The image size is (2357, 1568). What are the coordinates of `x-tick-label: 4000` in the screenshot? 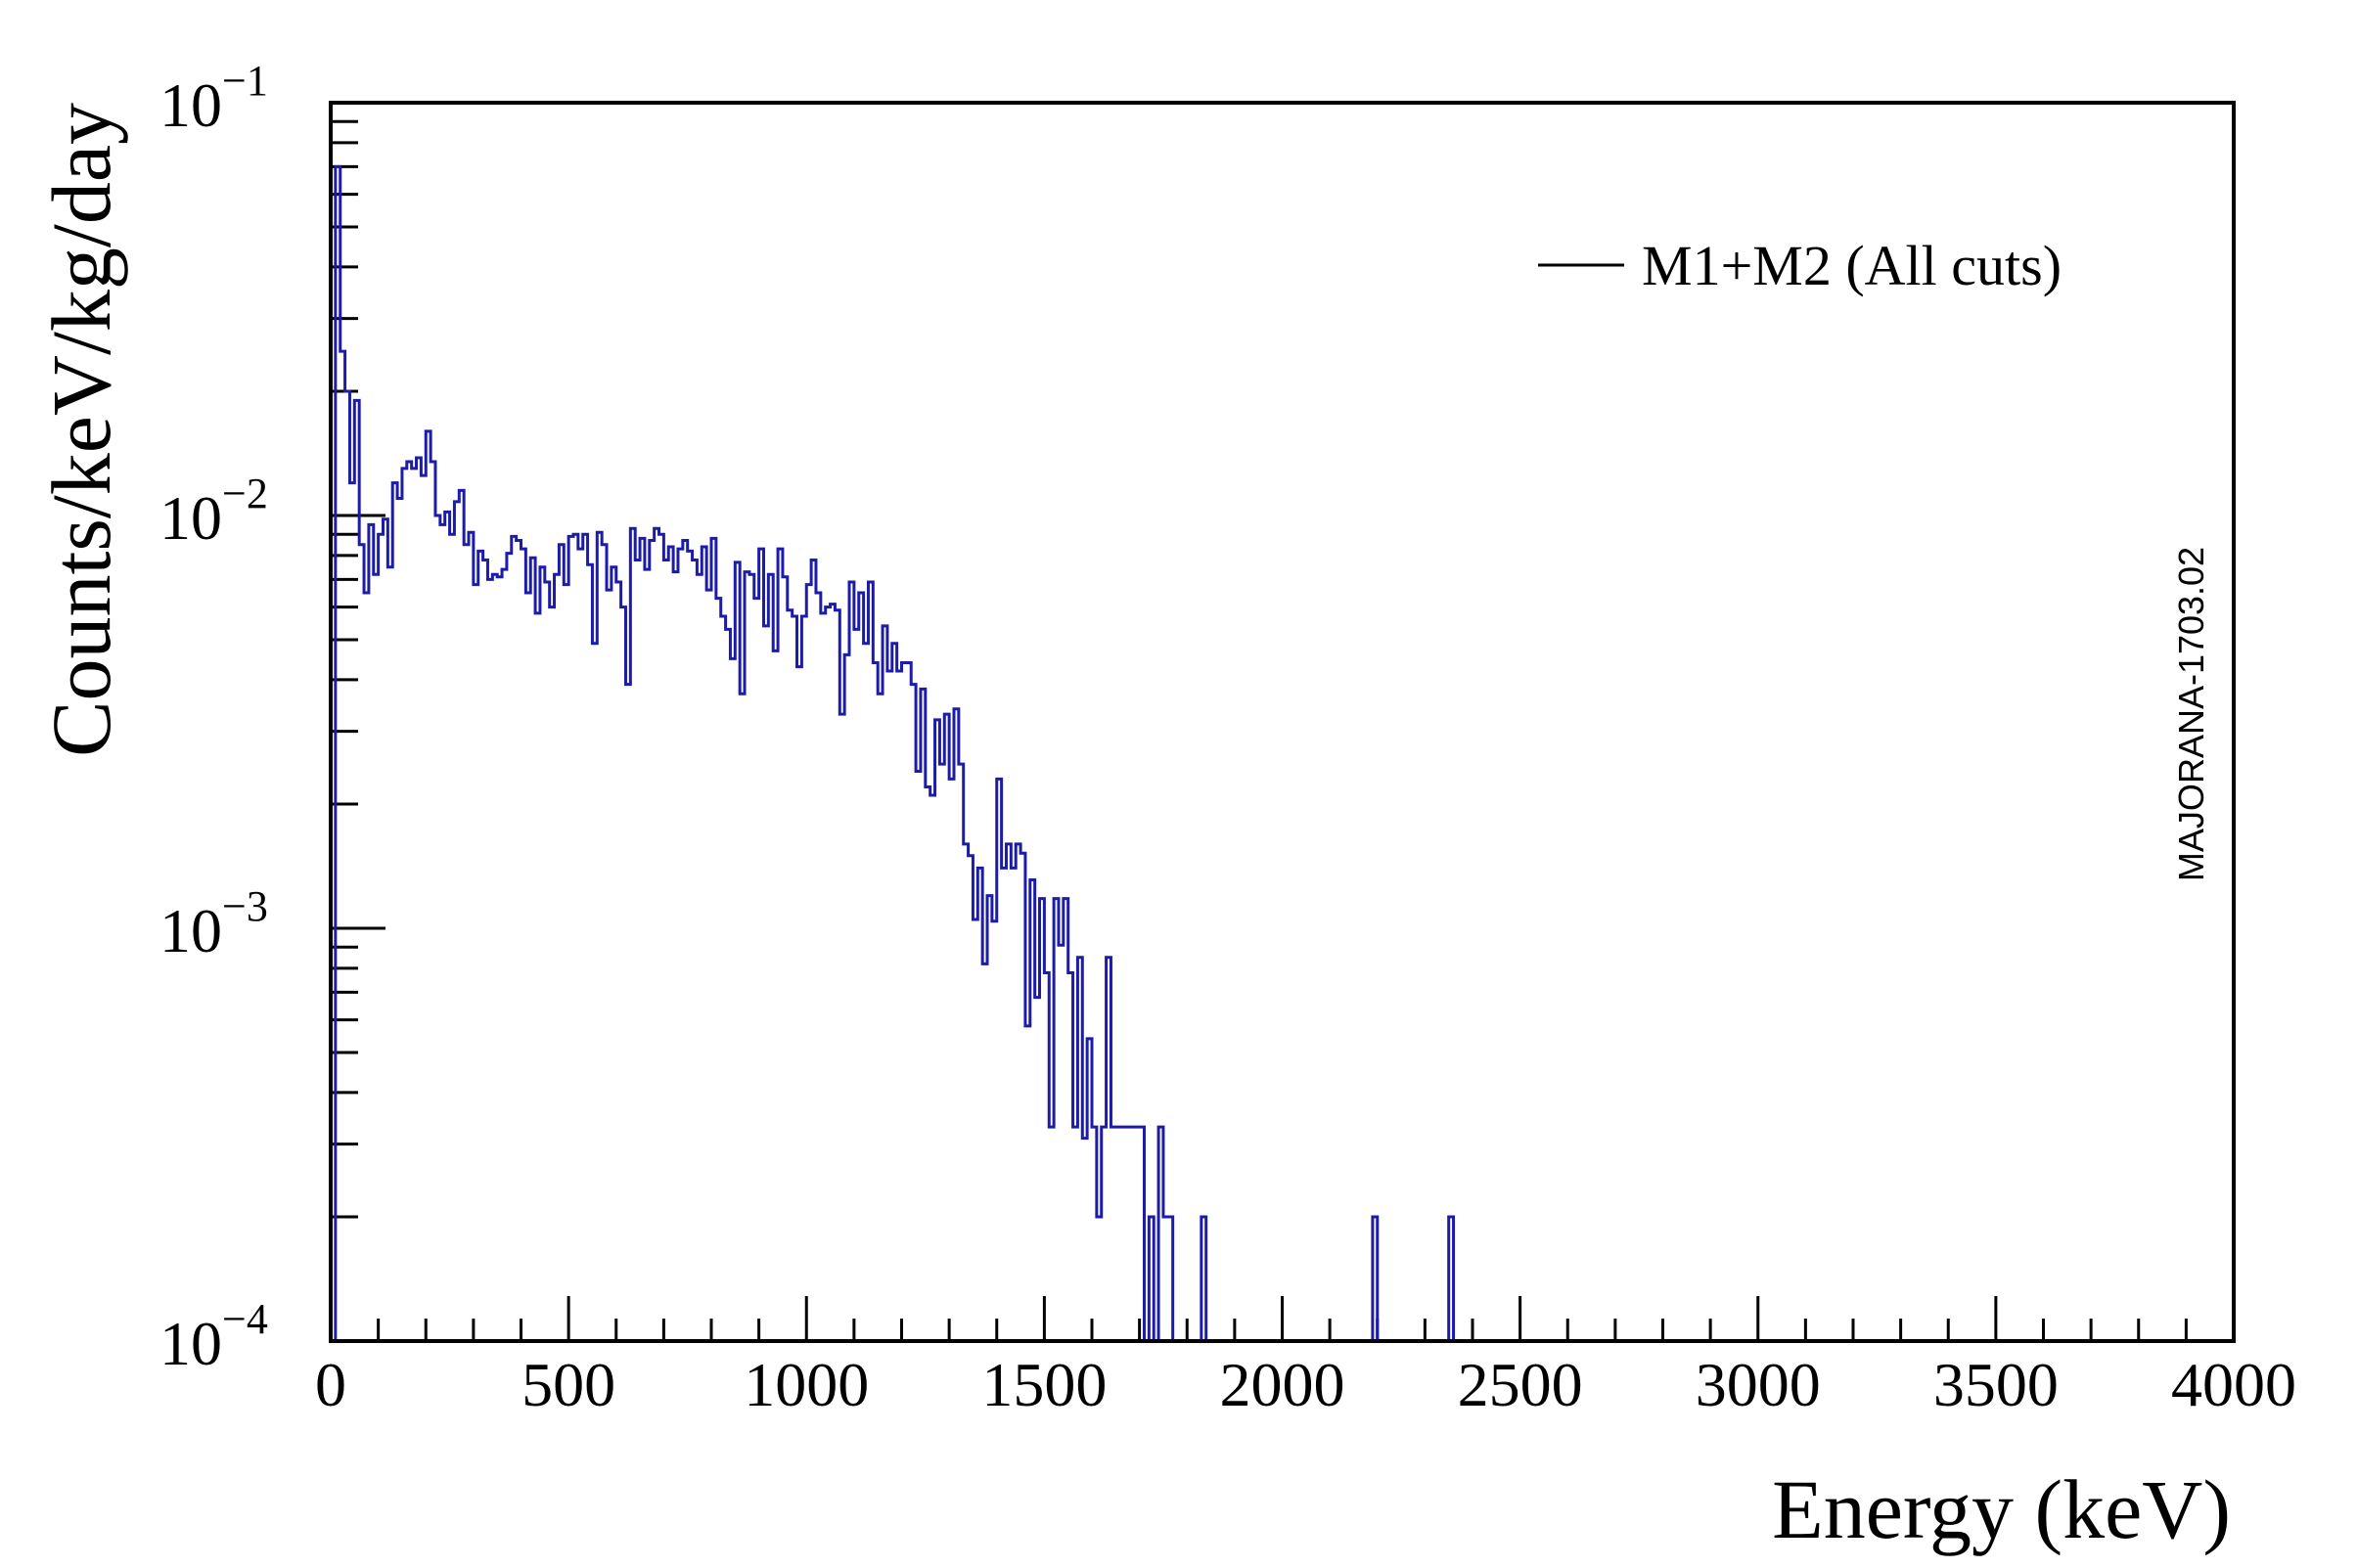 It's located at (2233, 1384).